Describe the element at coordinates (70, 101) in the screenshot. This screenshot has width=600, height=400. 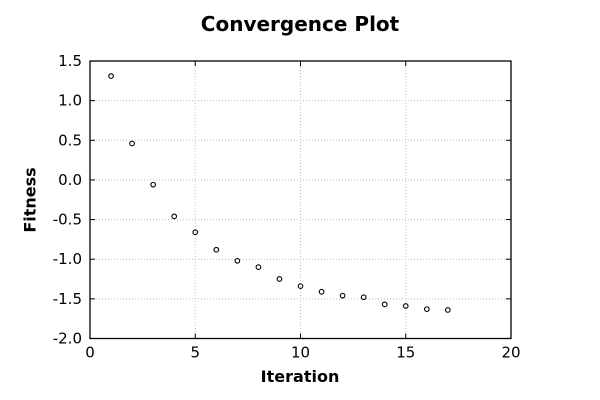
I see `y-tick-label: 1.0` at that location.